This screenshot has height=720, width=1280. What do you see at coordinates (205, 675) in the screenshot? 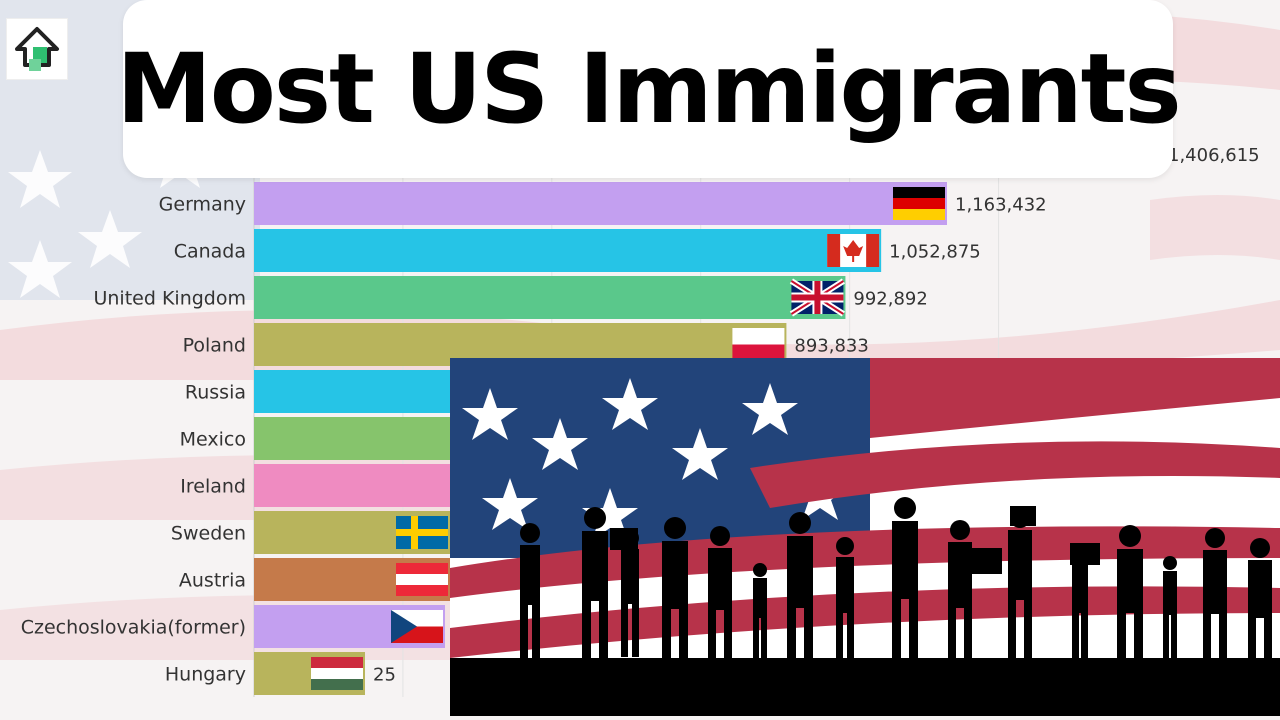
I see `category-label: Hungary` at bounding box center [205, 675].